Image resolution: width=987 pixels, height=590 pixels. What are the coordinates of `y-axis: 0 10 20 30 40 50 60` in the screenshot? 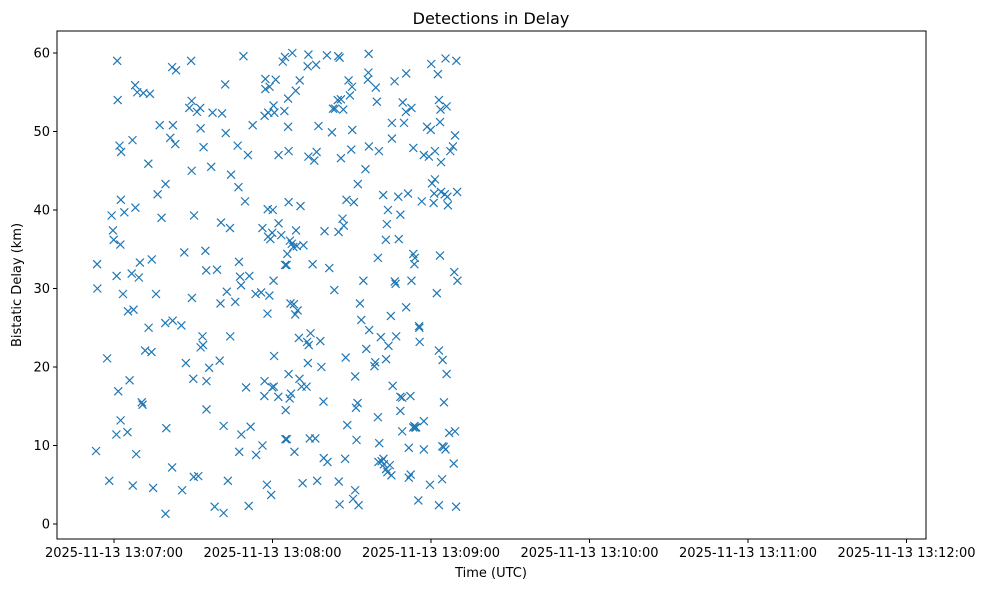 It's located at (45, 290).